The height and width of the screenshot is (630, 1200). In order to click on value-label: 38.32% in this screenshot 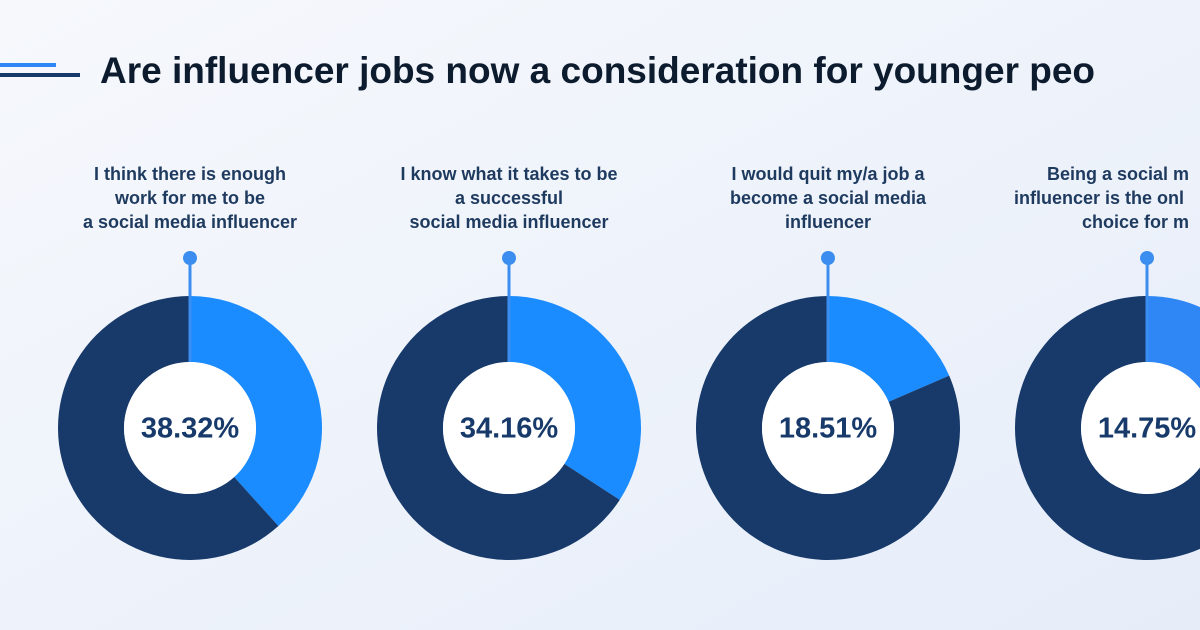, I will do `click(190, 429)`.